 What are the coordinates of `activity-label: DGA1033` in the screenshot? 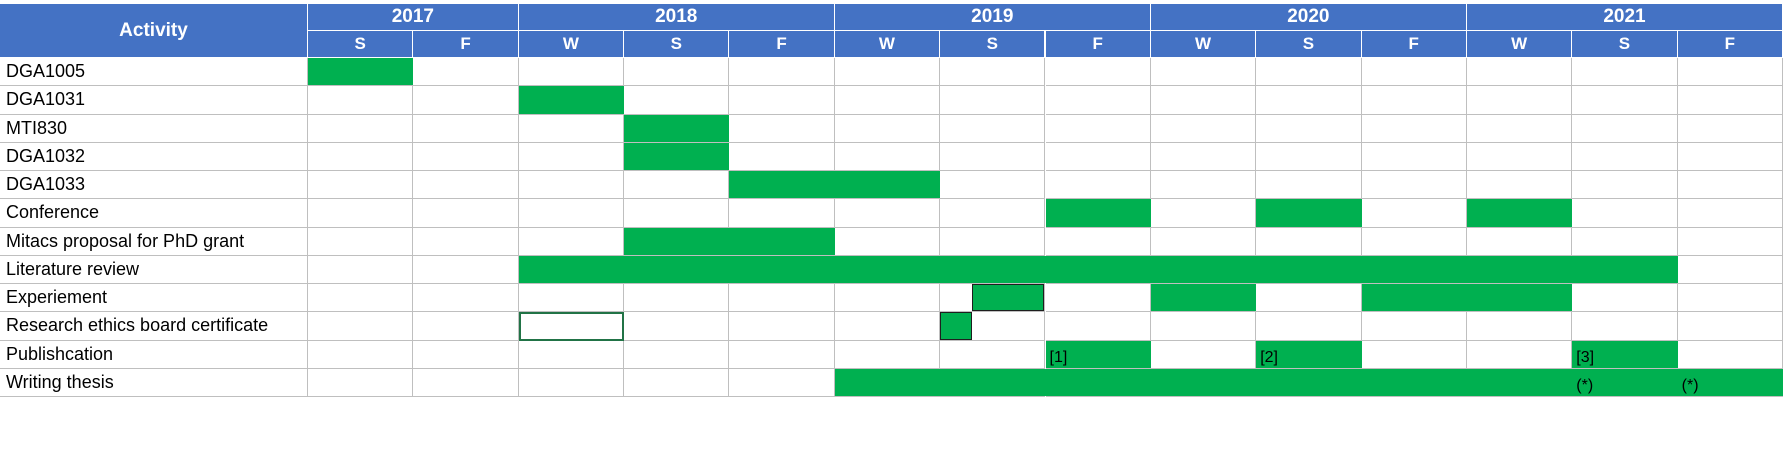 It's located at (154, 185).